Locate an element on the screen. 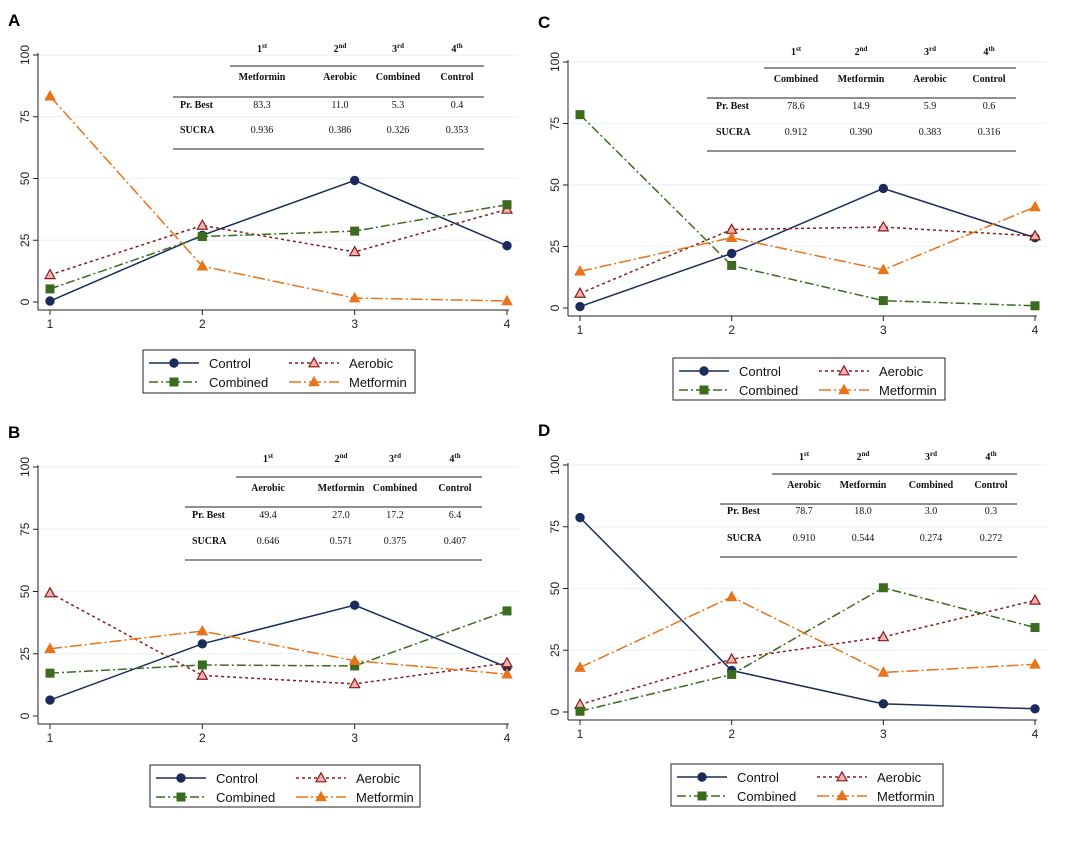 Image resolution: width=1084 pixels, height=850 pixels. table-sucra-value: 0.316 is located at coordinates (989, 132).